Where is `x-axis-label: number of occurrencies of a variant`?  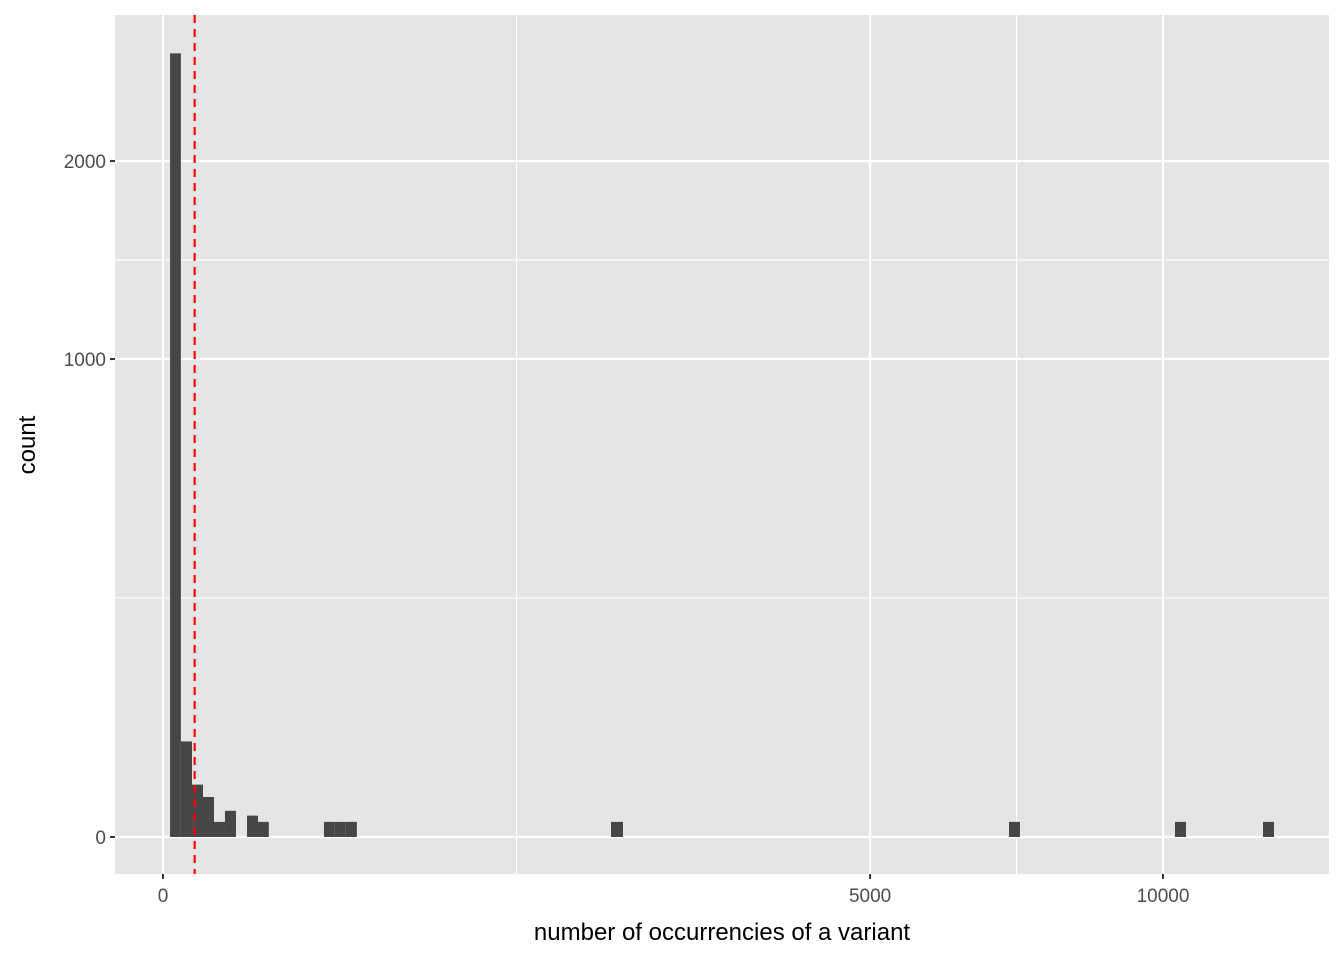
x-axis-label: number of occurrencies of a variant is located at coordinates (722, 932).